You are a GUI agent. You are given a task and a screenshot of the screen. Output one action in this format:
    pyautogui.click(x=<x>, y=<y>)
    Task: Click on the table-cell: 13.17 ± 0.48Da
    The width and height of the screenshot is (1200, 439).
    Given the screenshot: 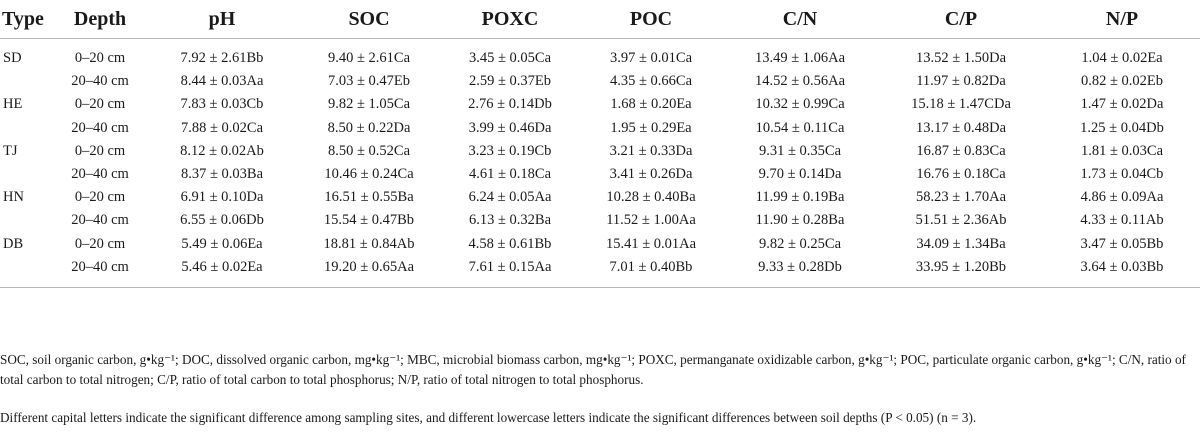 What is the action you would take?
    pyautogui.click(x=961, y=127)
    